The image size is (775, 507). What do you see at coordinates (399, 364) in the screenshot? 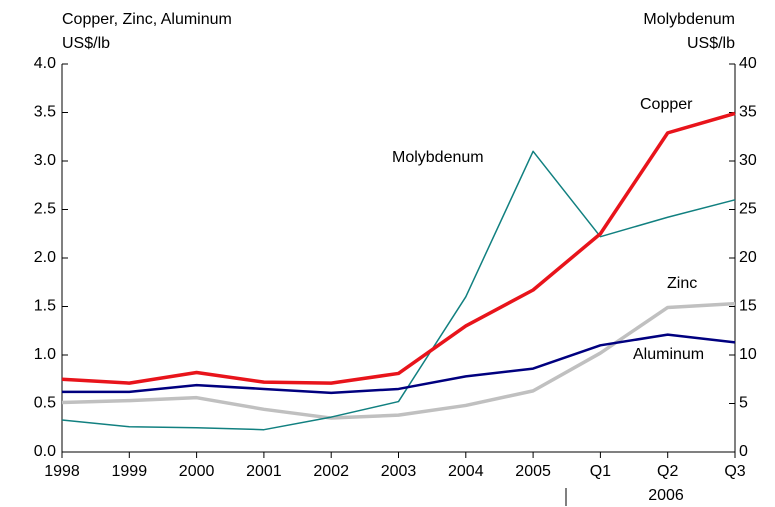
I see `series-line` at bounding box center [399, 364].